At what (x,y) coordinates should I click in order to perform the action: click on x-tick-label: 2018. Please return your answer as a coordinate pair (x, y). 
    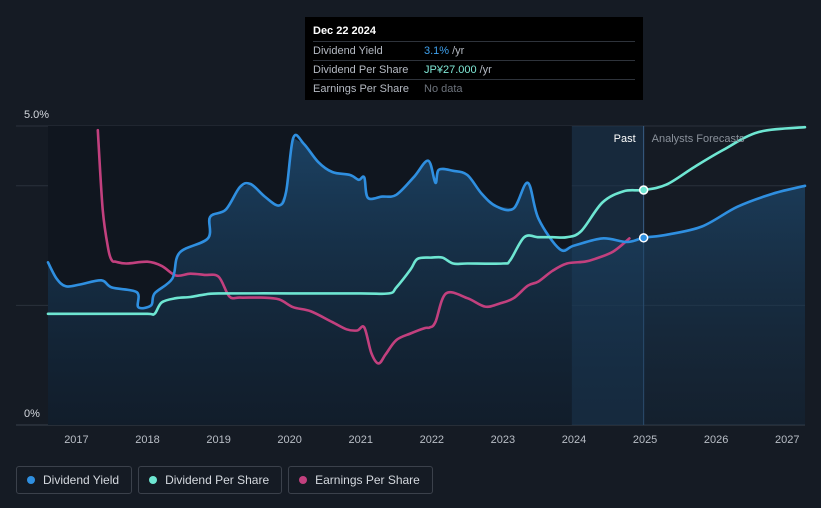
    Looking at the image, I should click on (147, 440).